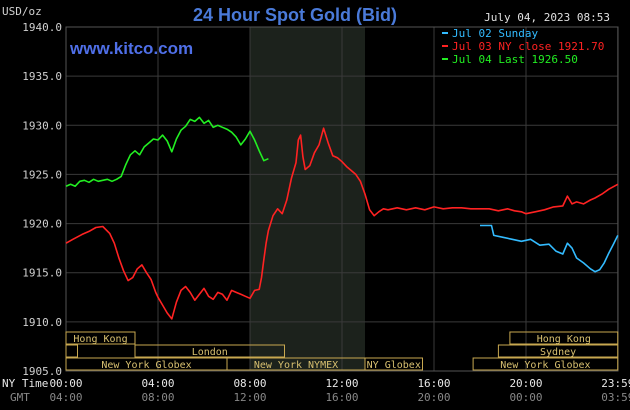  I want to click on legend-swatch-monday, so click(445, 46).